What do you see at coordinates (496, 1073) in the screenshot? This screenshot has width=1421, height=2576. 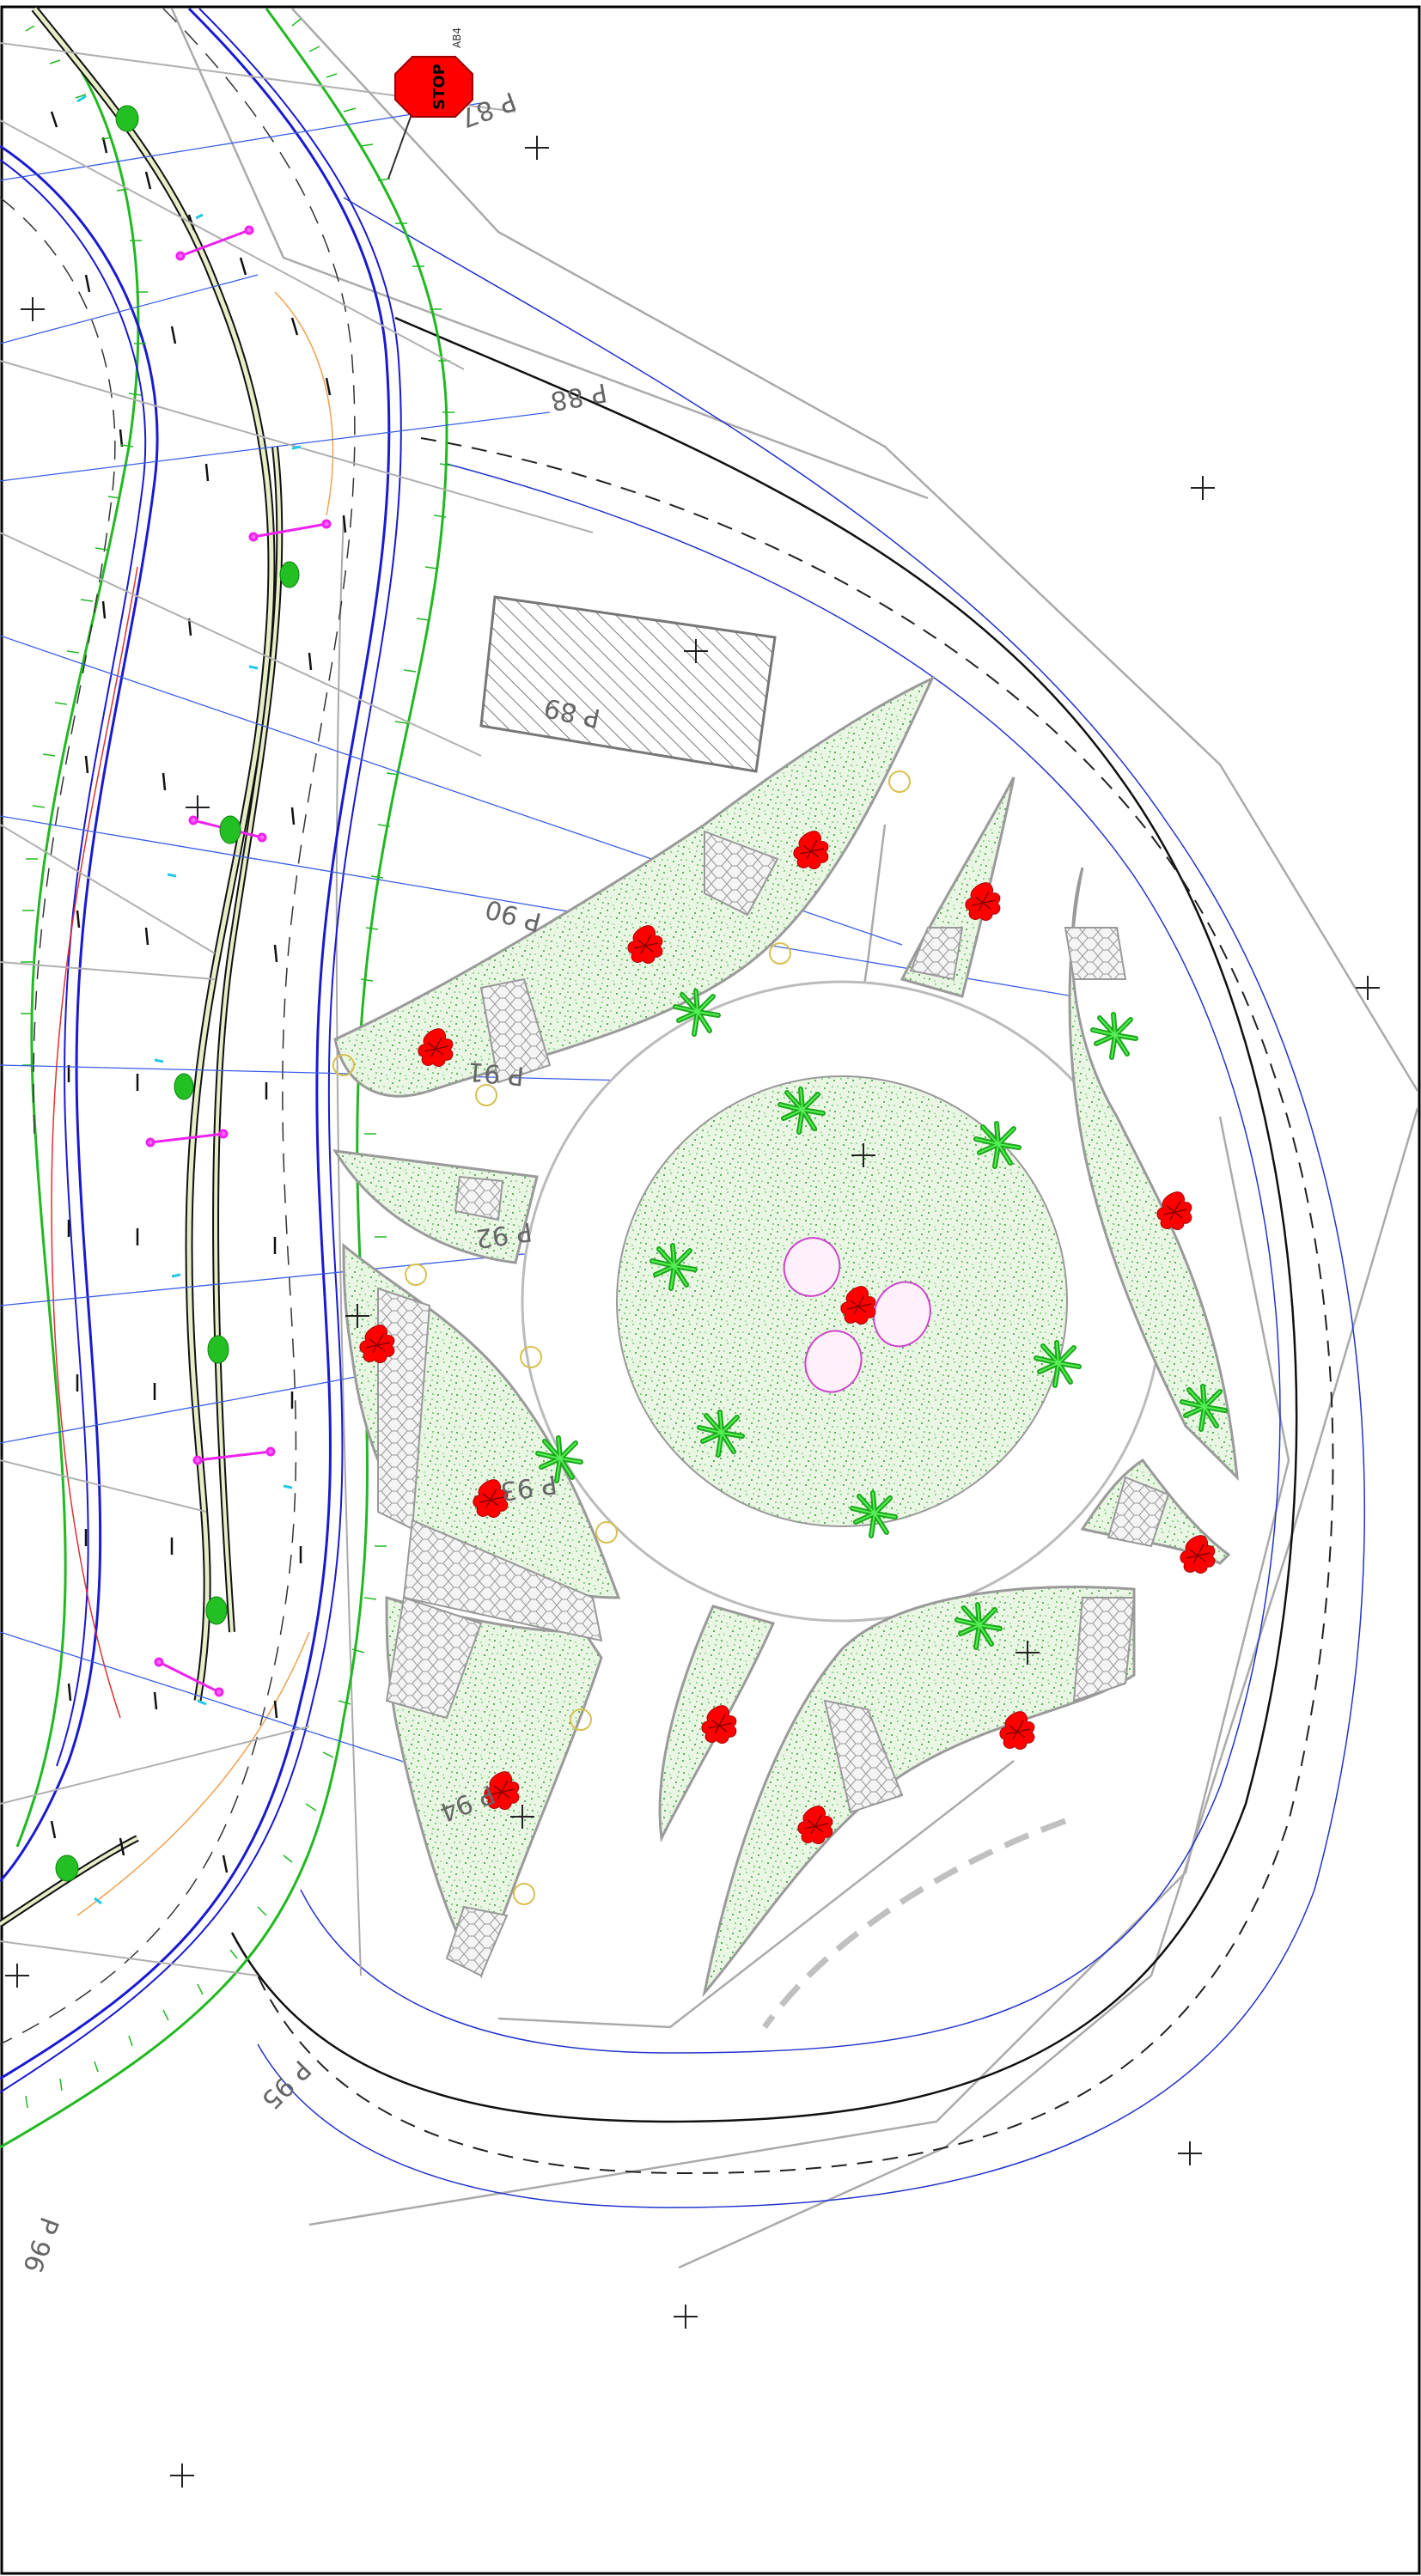 I see `profile-label-p91: P 91` at bounding box center [496, 1073].